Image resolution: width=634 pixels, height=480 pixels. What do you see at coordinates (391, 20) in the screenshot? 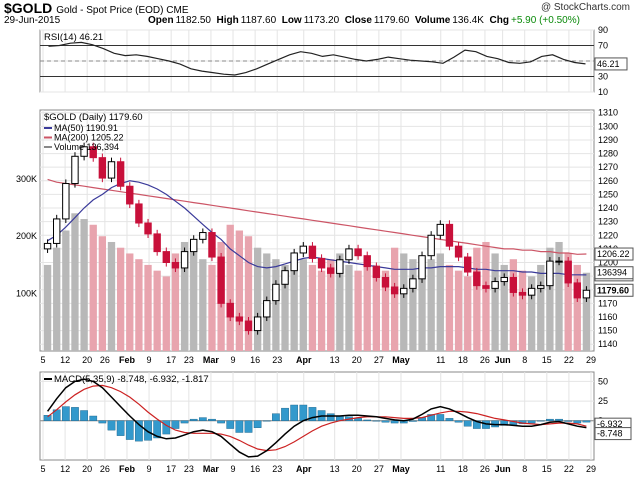
I see `close-value: 1179.60` at bounding box center [391, 20].